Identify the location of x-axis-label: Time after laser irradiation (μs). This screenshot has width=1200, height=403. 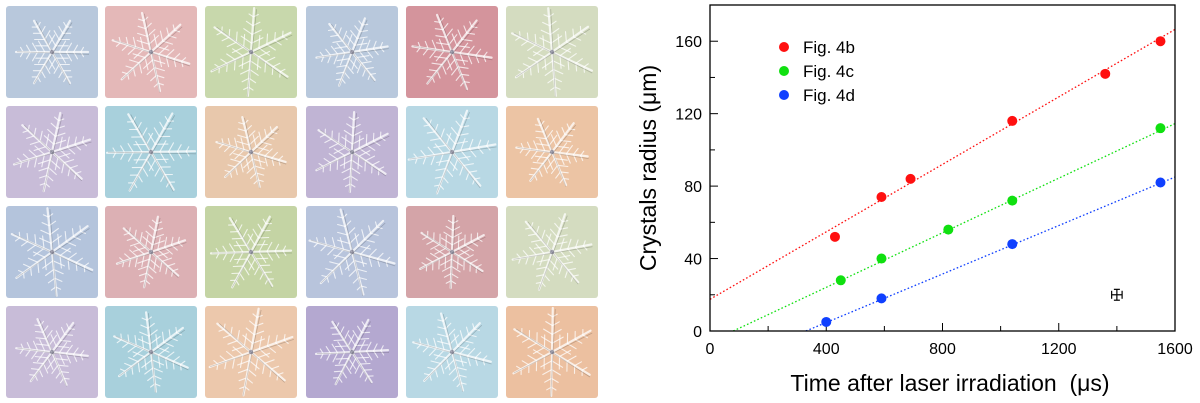
(949, 383).